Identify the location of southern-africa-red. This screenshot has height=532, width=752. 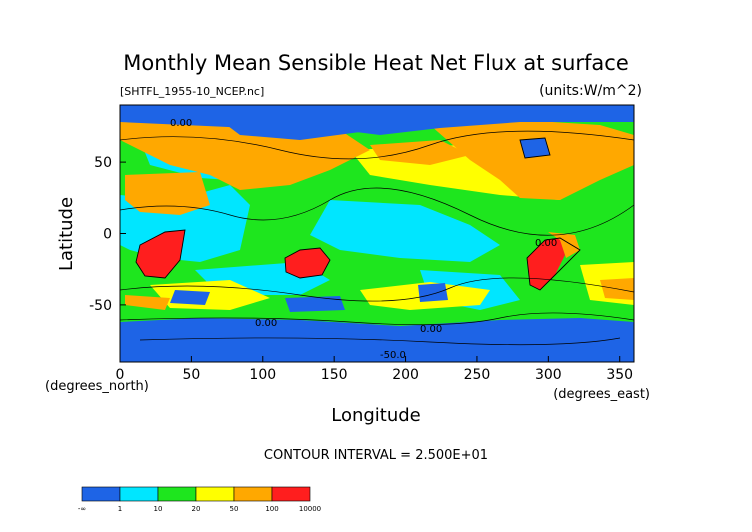
(160, 254).